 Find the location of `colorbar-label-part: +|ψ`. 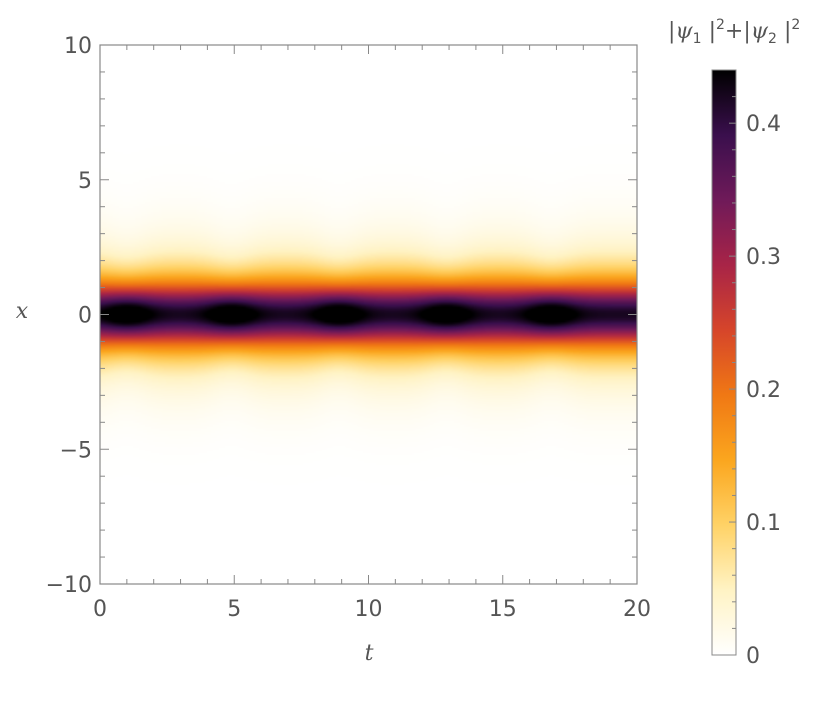

colorbar-label-part: +|ψ is located at coordinates (747, 31).